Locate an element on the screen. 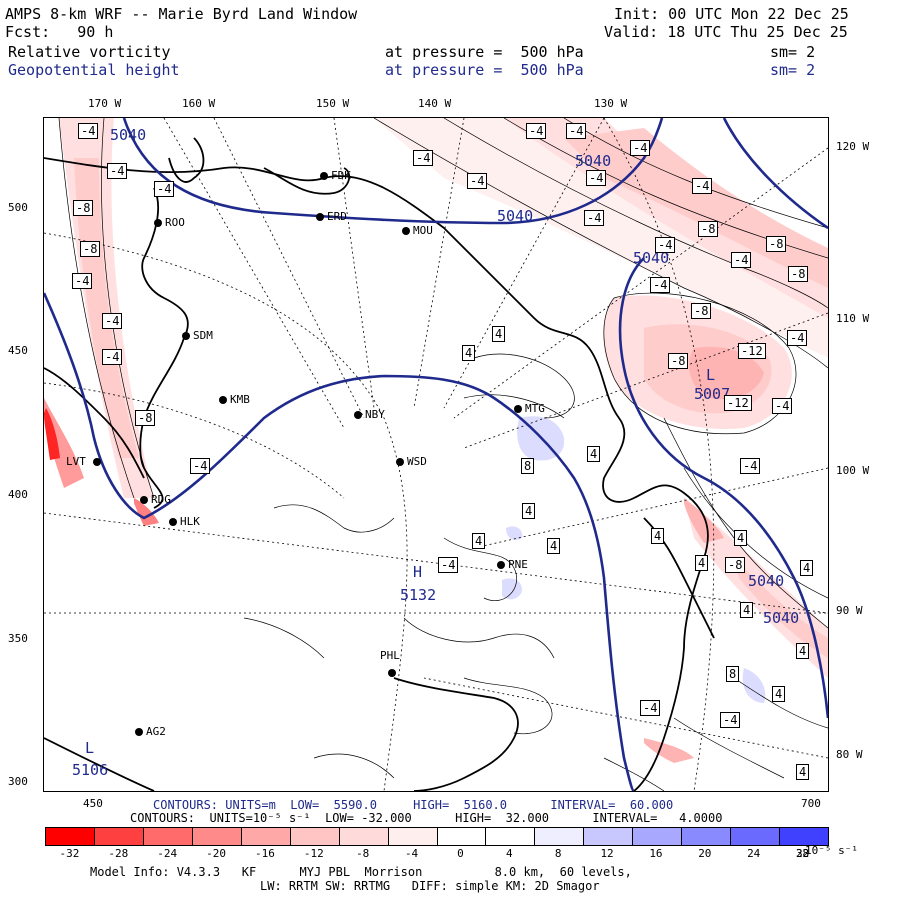 This screenshot has width=900, height=900. forecast-hour: Fcst: 90 h is located at coordinates (59, 32).